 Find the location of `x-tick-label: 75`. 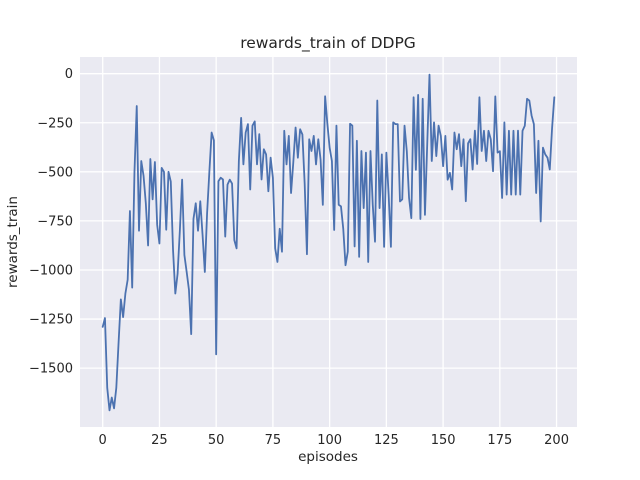

x-tick-label: 75 is located at coordinates (273, 440).